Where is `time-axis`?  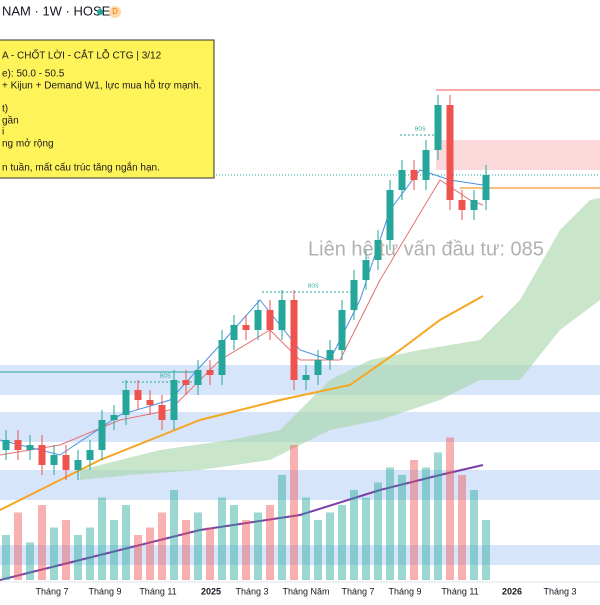 time-axis is located at coordinates (300, 591).